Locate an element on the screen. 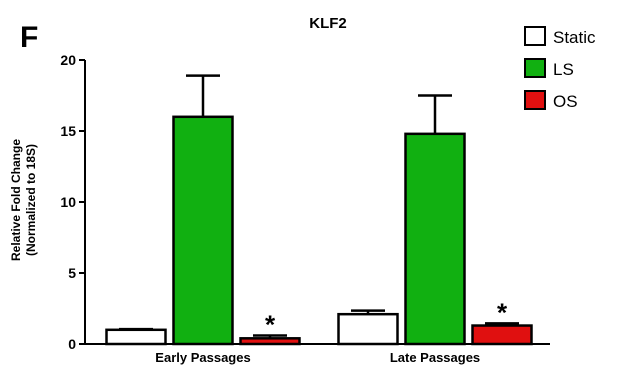 This screenshot has width=621, height=369. y-tick-label: 10 is located at coordinates (68, 202).